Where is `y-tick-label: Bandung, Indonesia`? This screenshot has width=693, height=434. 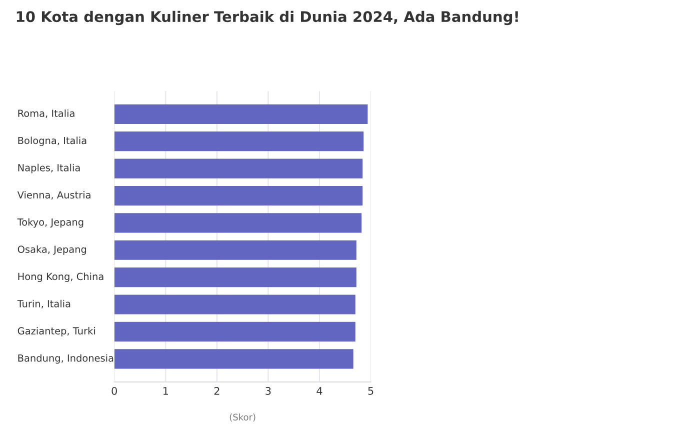 y-tick-label: Bandung, Indonesia is located at coordinates (66, 359).